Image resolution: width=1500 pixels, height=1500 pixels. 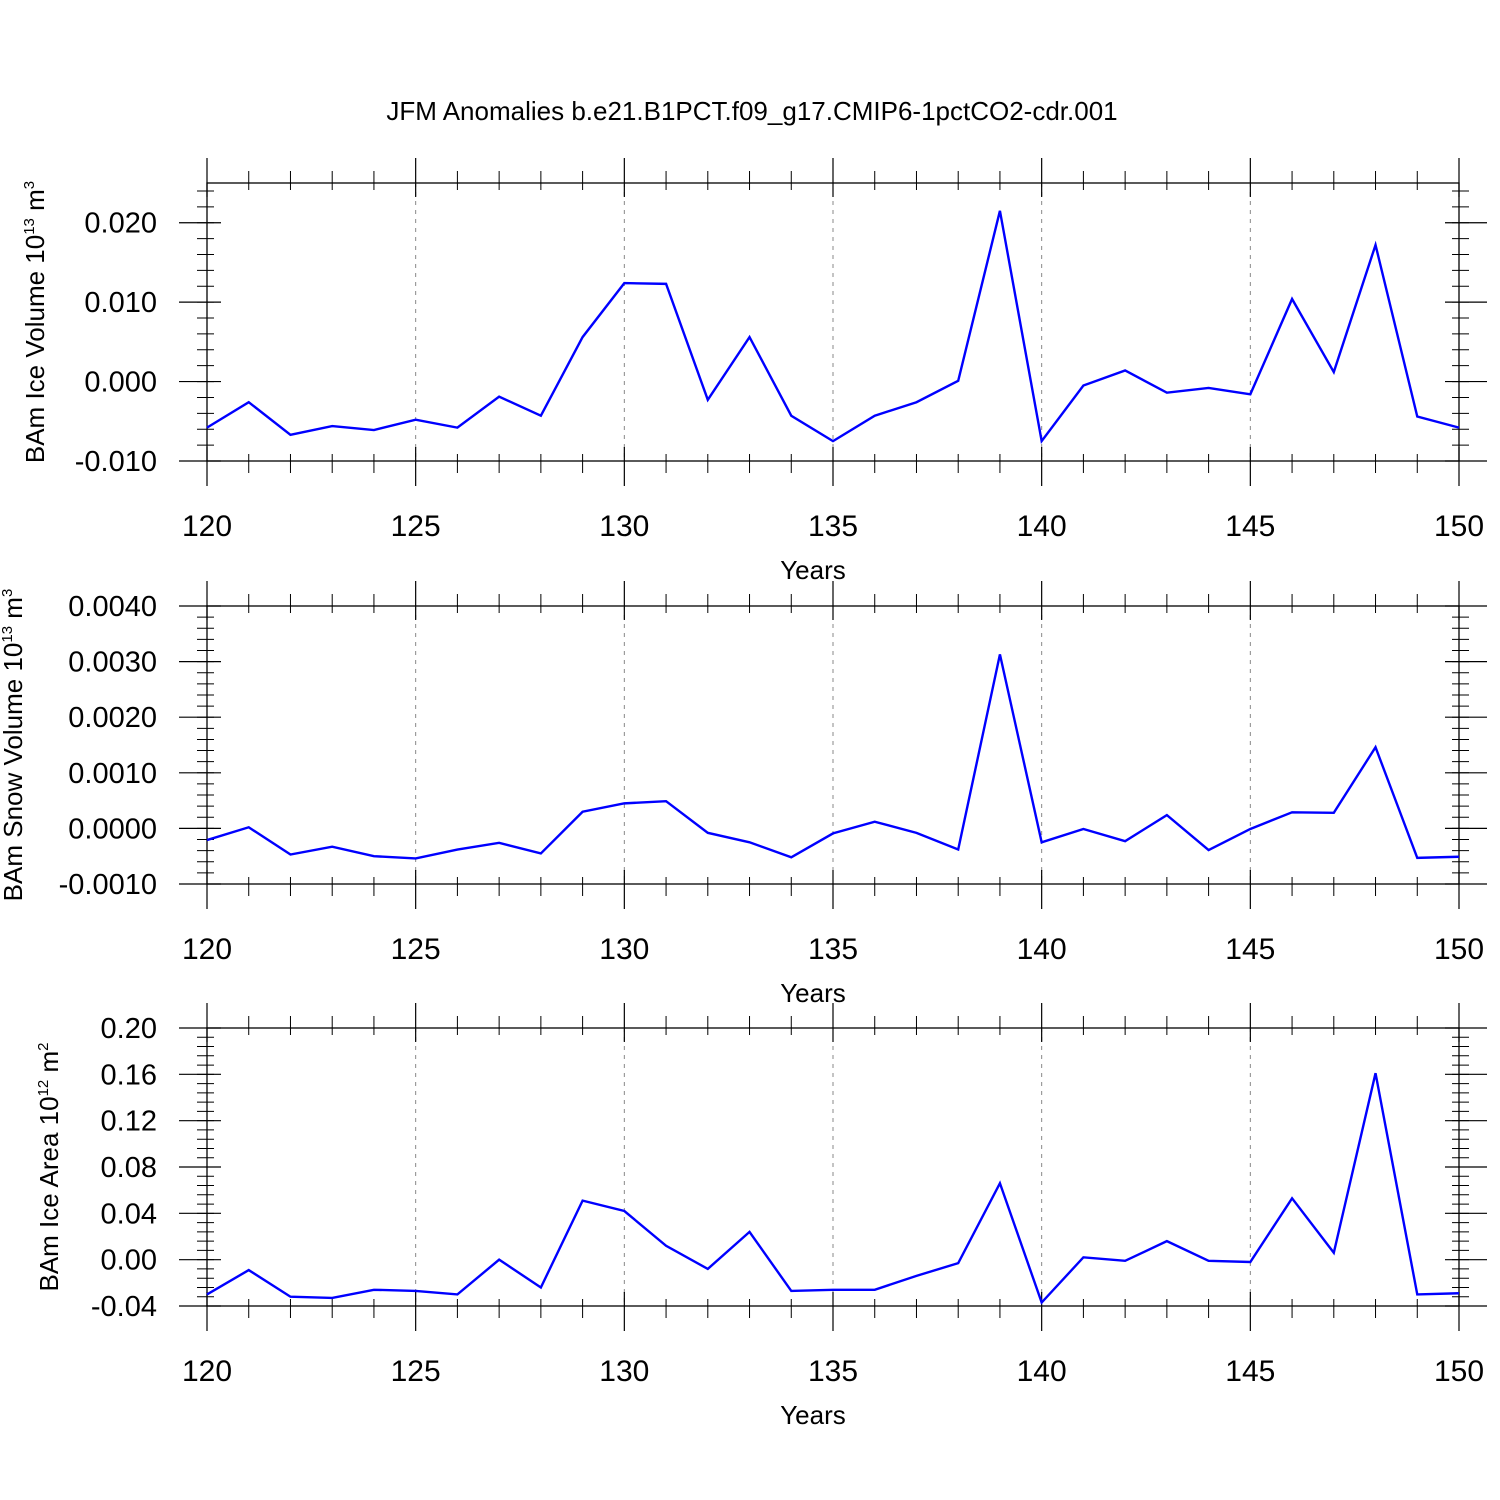 I want to click on y-tick-label: -0.010, so click(x=116, y=462).